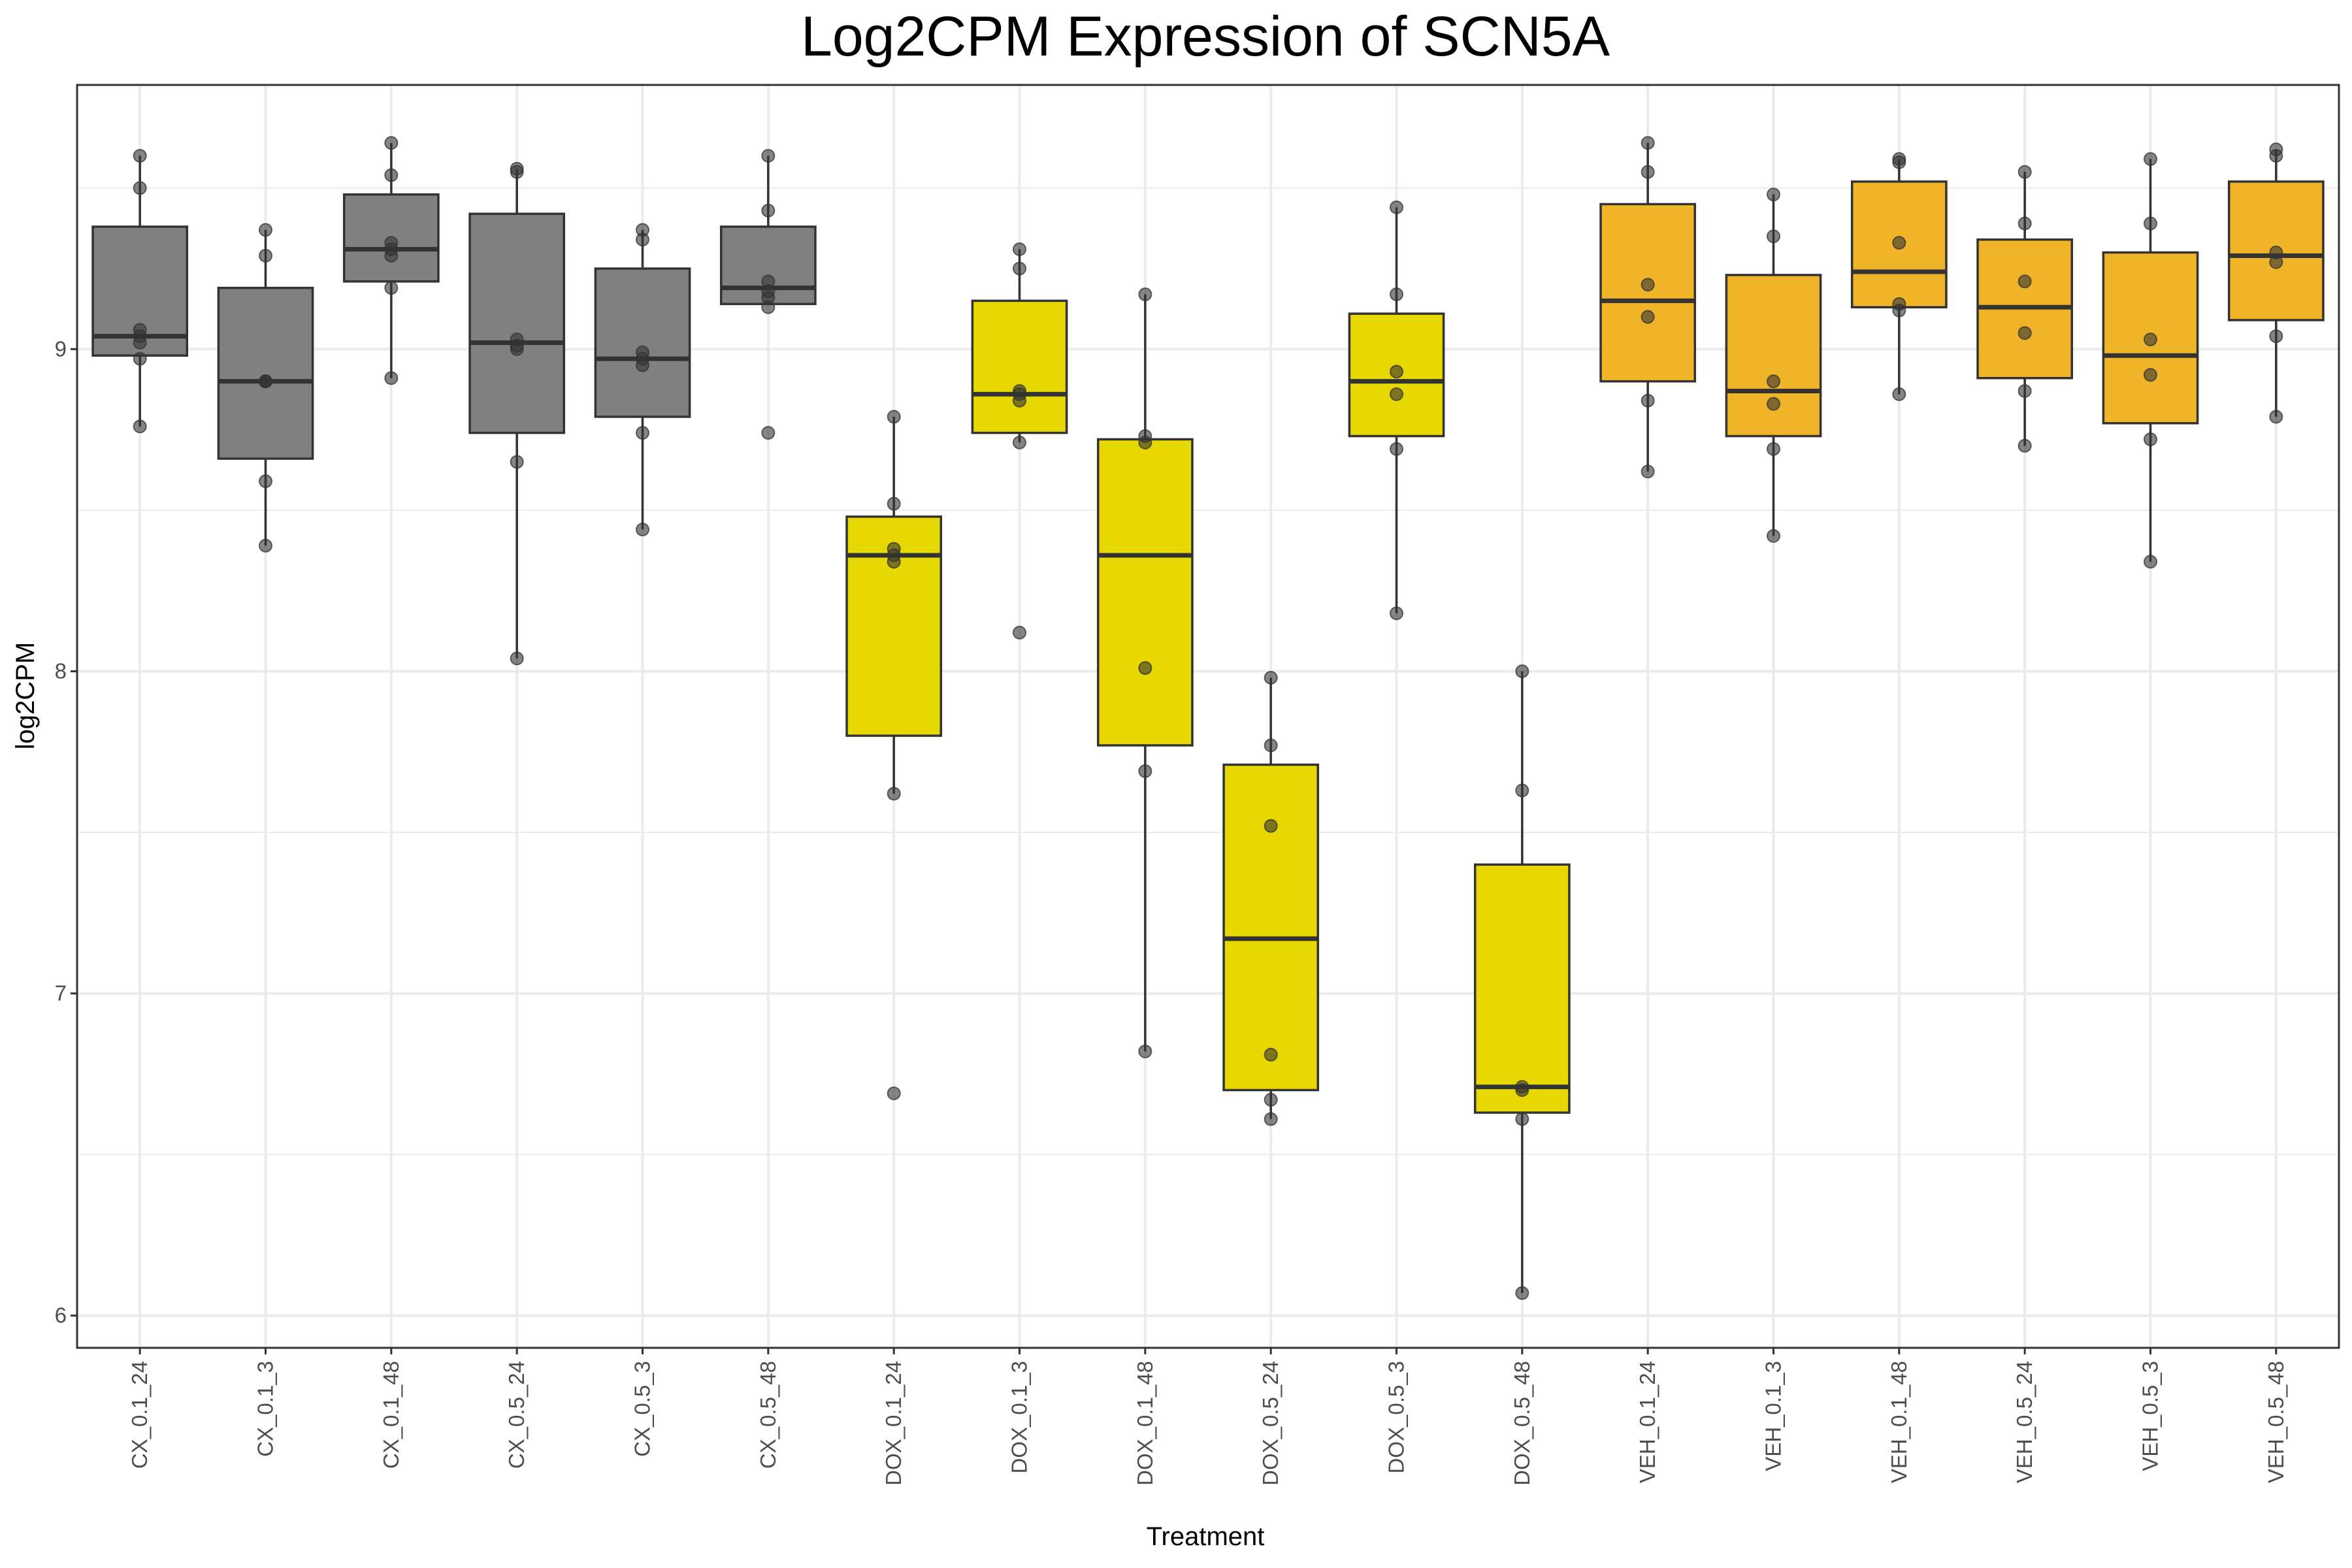 The image size is (2352, 1568). I want to click on box-CX_0.5_24, so click(517, 413).